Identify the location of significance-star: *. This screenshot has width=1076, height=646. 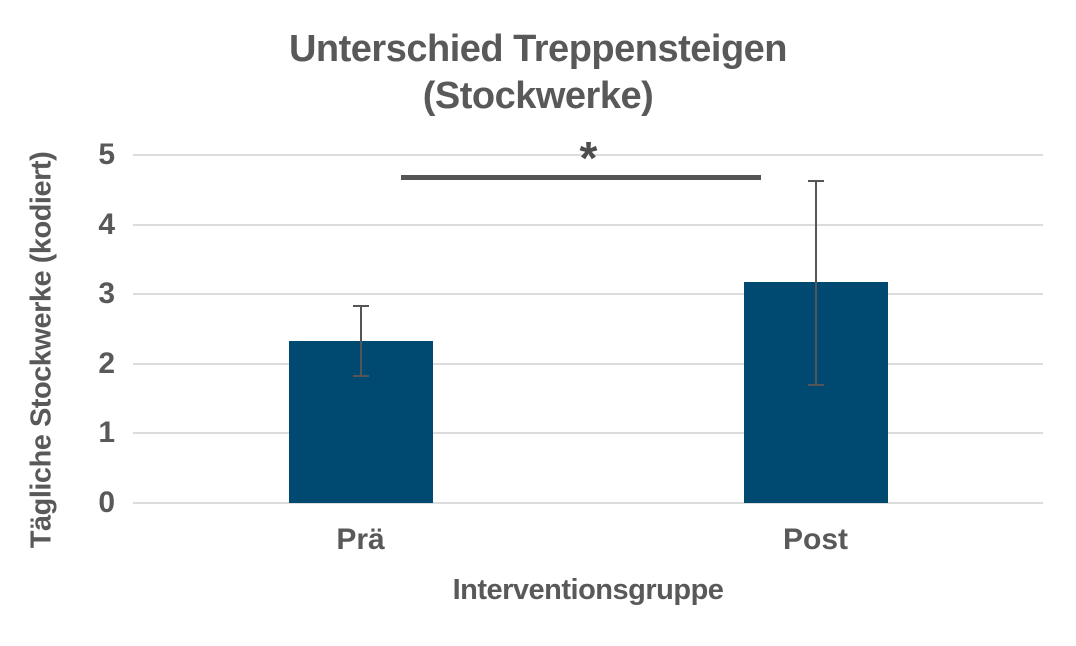
(588, 158).